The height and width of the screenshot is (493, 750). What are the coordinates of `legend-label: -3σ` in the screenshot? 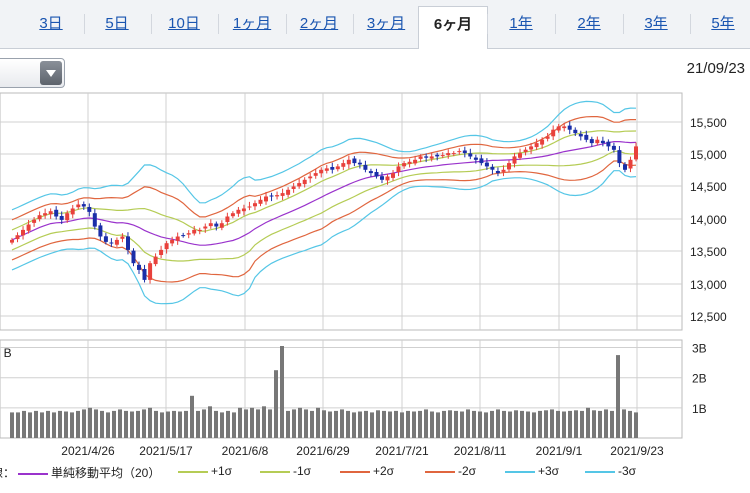 It's located at (627, 471).